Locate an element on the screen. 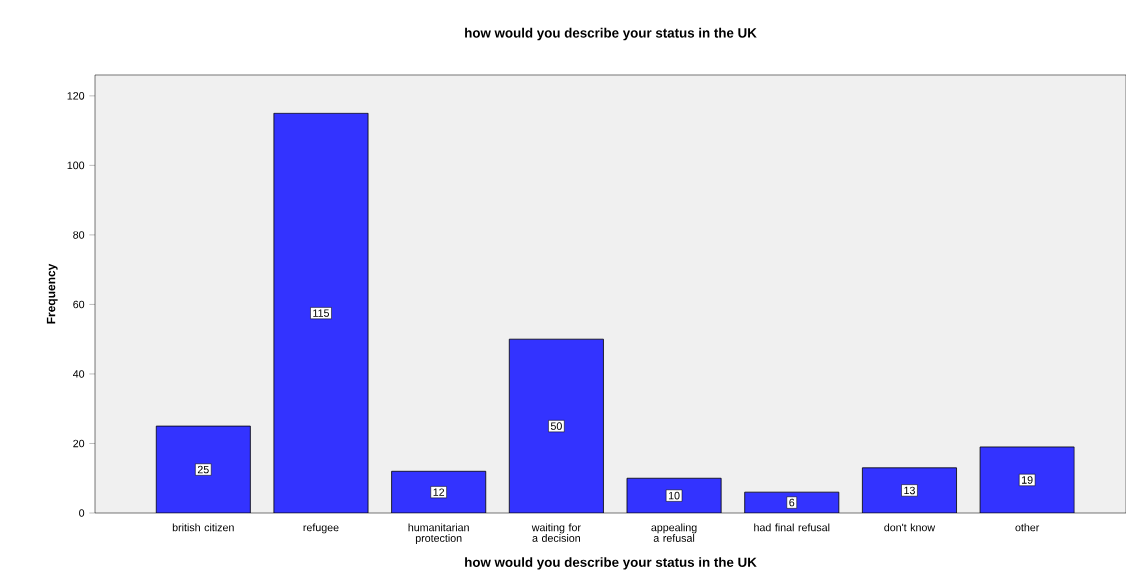 The height and width of the screenshot is (588, 1126). data-label: 12 is located at coordinates (439, 492).